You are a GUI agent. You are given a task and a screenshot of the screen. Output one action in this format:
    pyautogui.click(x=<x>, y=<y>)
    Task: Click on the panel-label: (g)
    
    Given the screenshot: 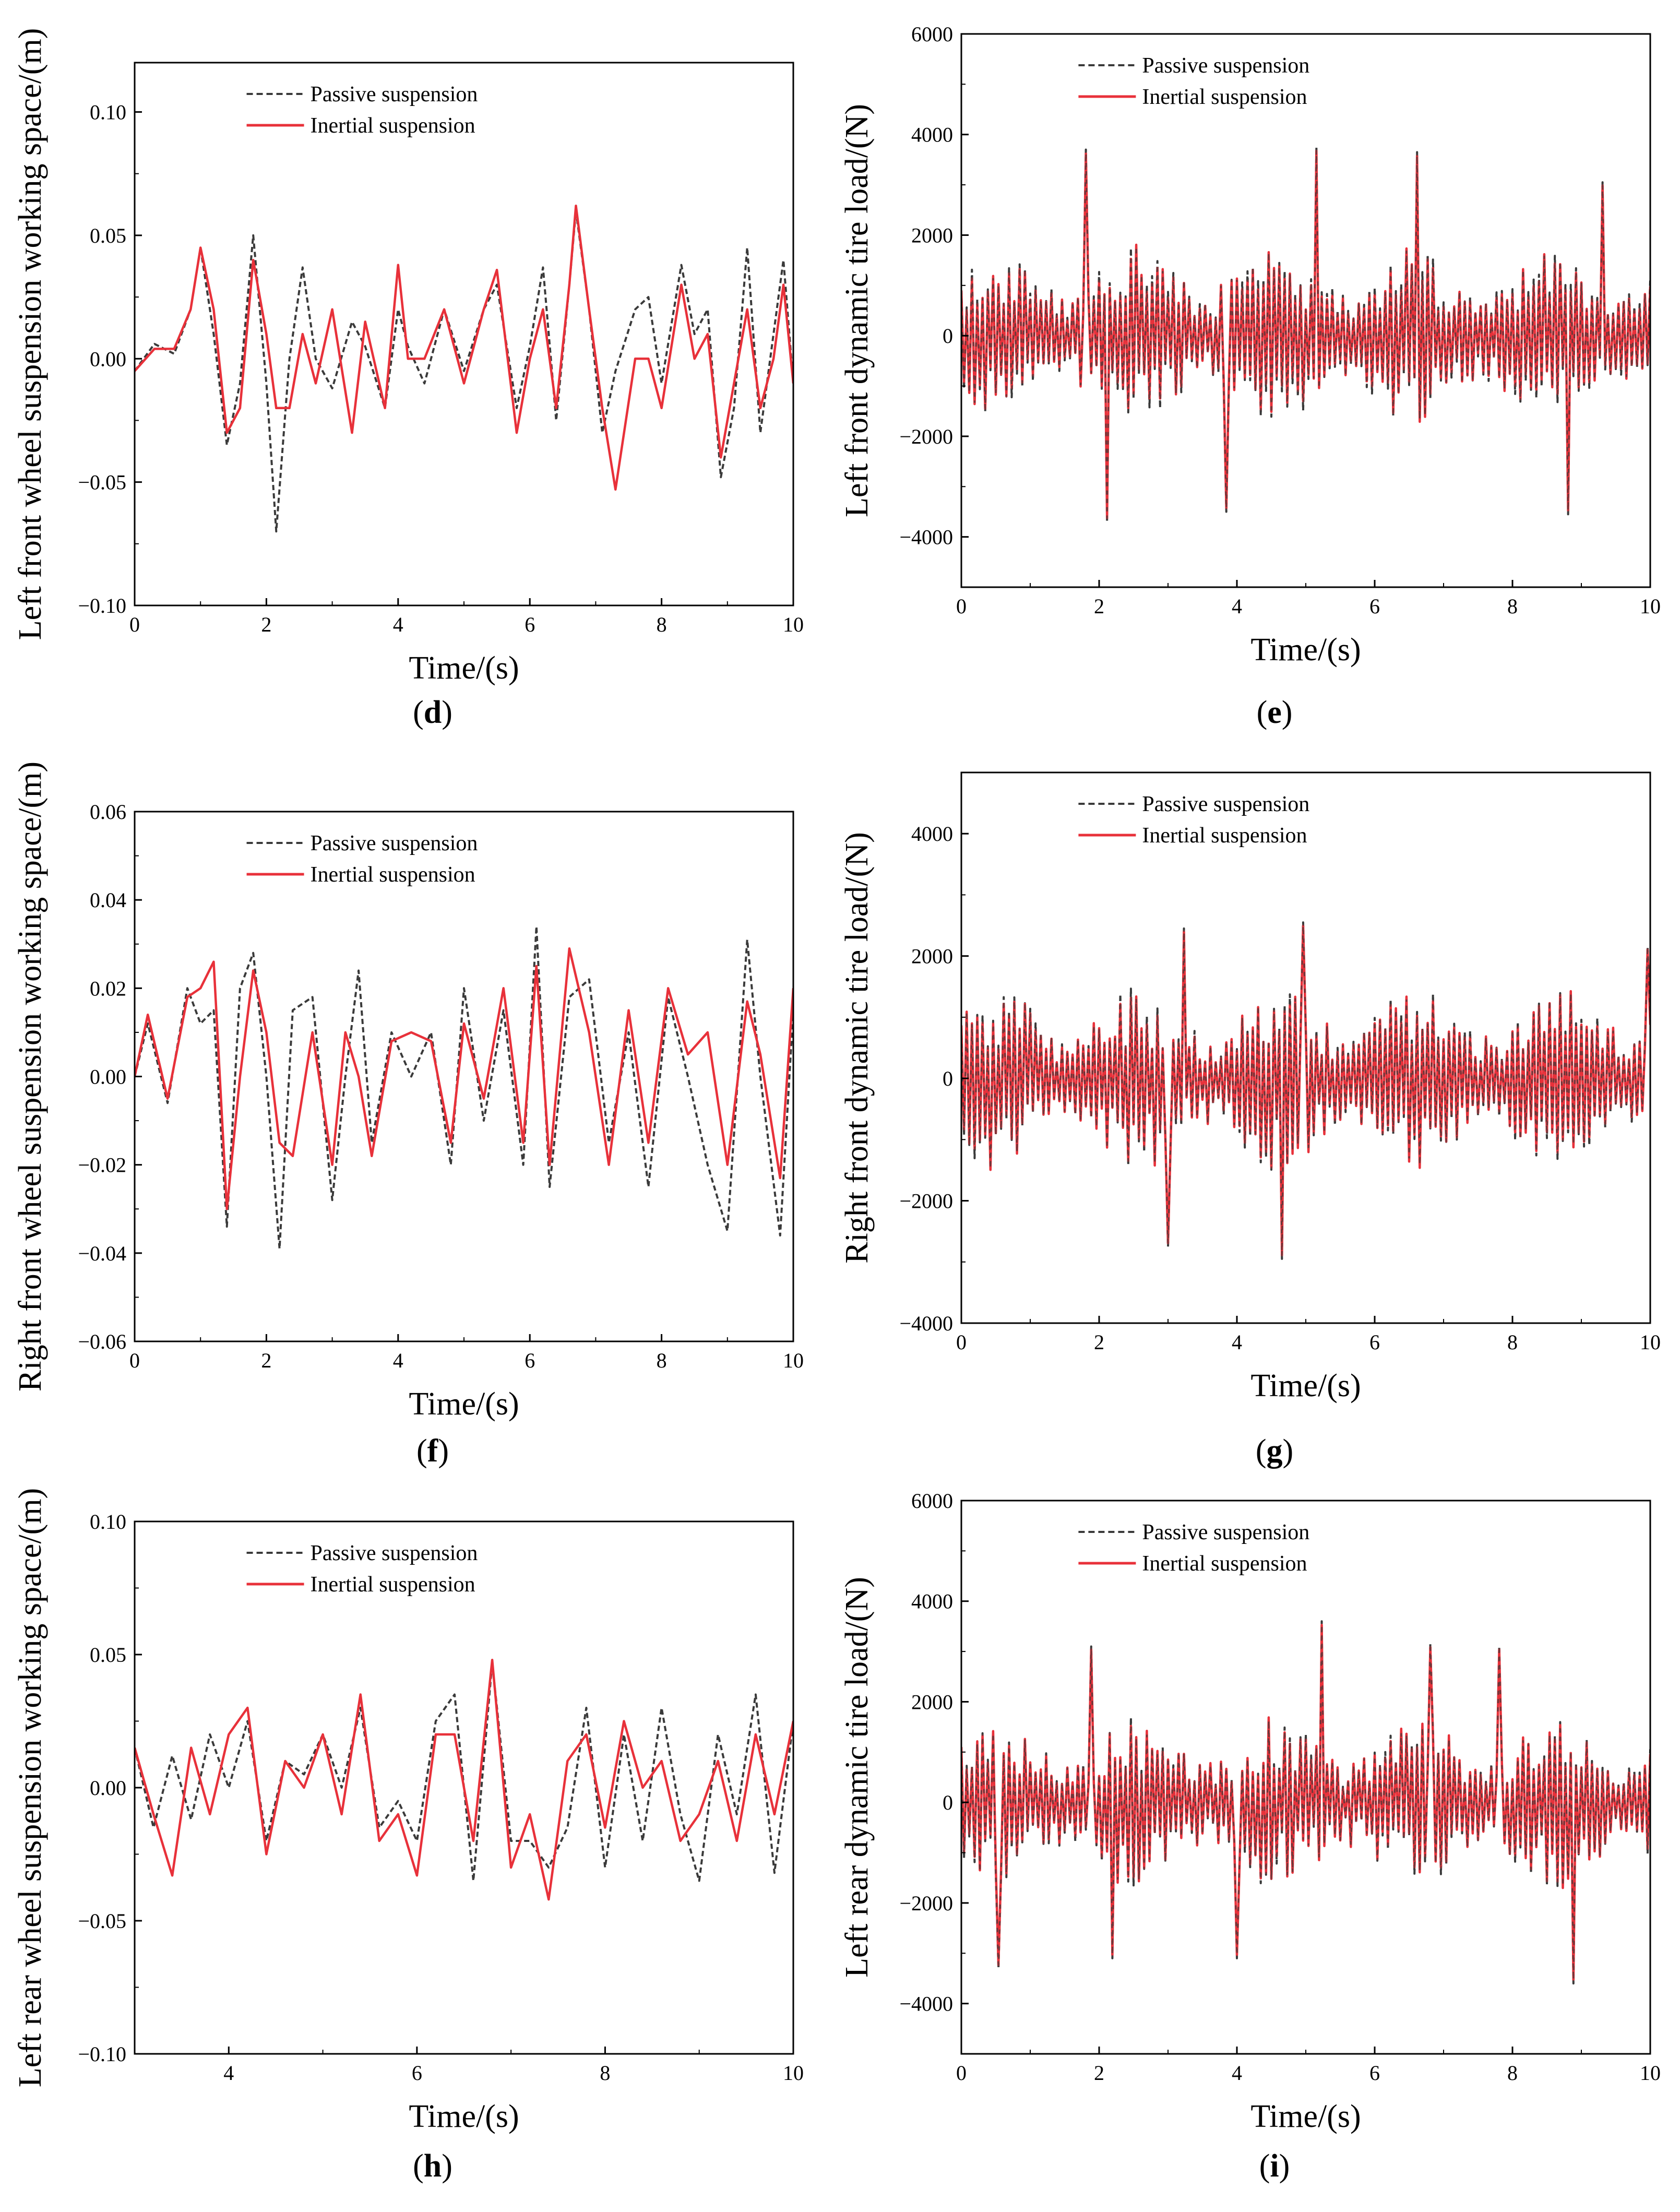 What is the action you would take?
    pyautogui.click(x=1274, y=1451)
    